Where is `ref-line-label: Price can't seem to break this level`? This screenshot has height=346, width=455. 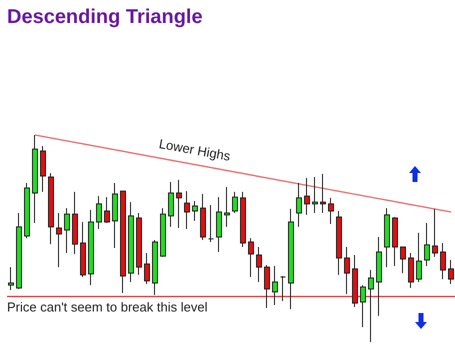 ref-line-label: Price can't seem to break this level is located at coordinates (107, 306).